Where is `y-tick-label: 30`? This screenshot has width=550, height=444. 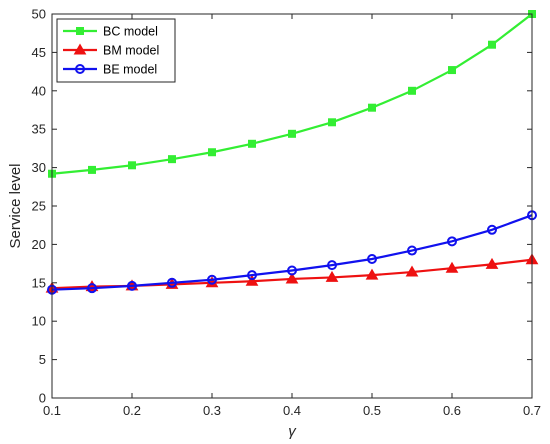
y-tick-label: 30 is located at coordinates (39, 167).